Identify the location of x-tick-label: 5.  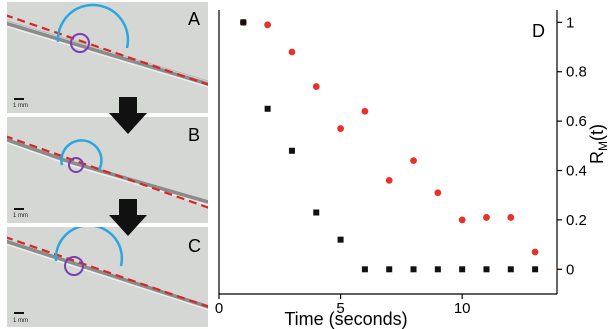
(340, 308).